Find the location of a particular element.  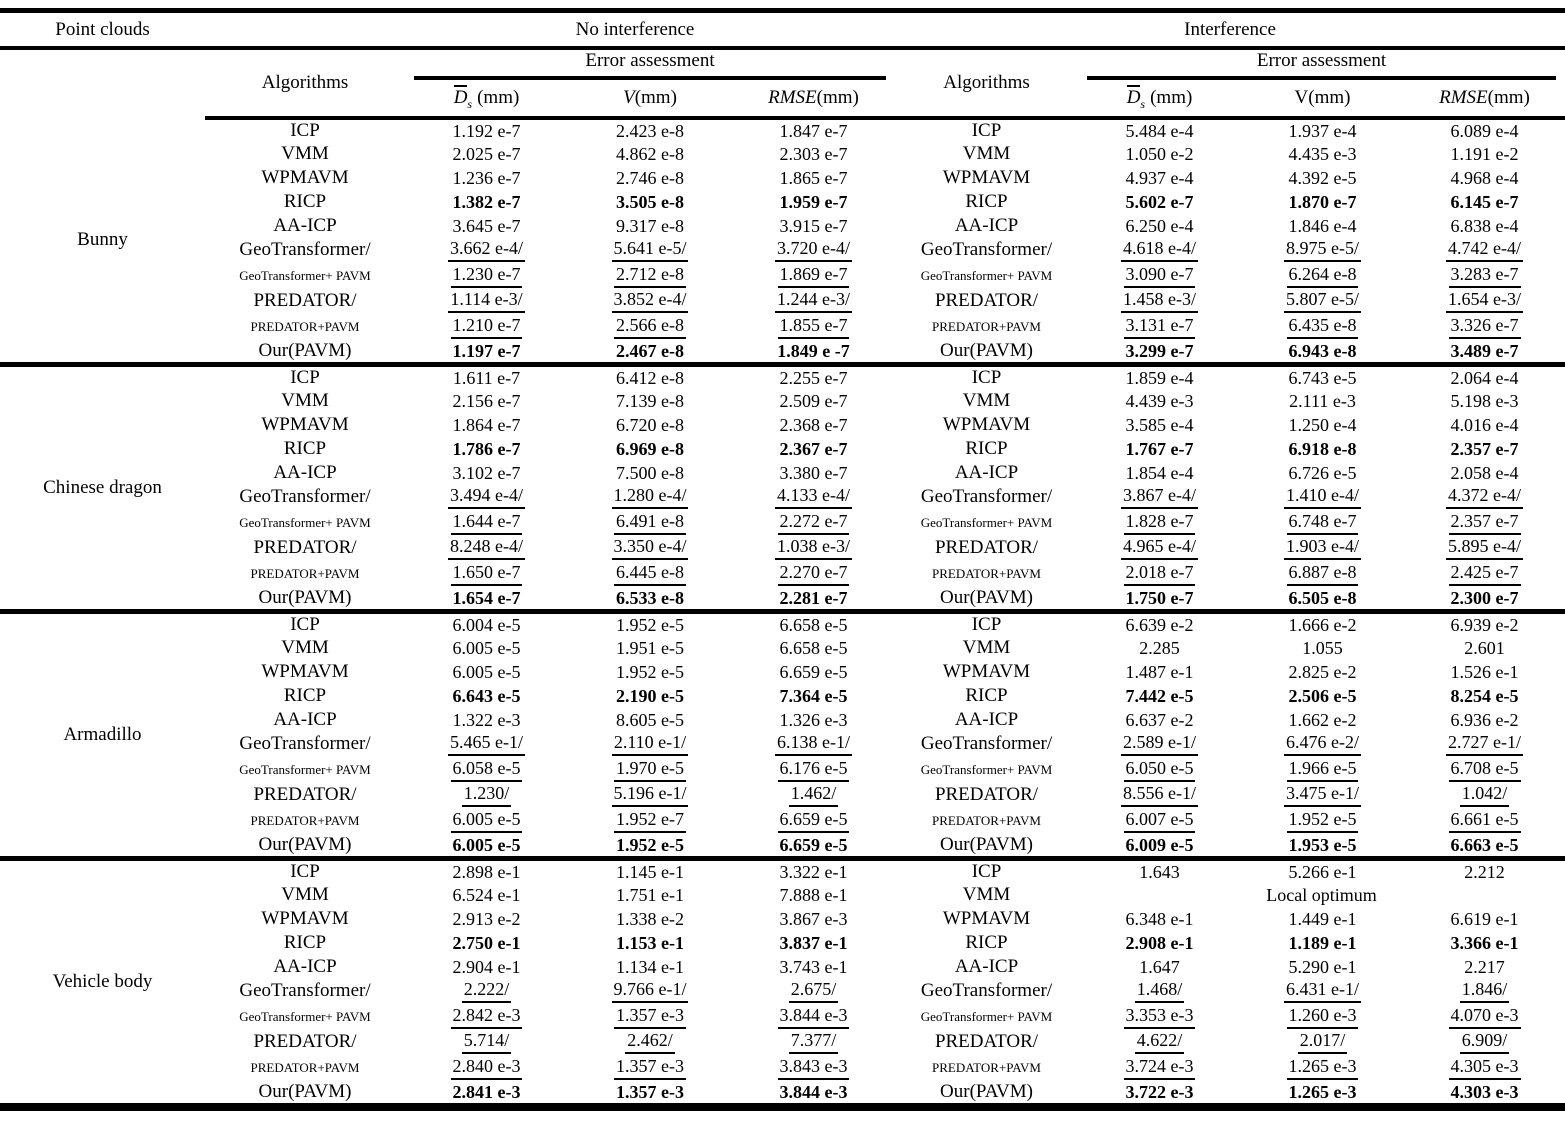

value-cell: 1.114 e-3/ is located at coordinates (486, 301).